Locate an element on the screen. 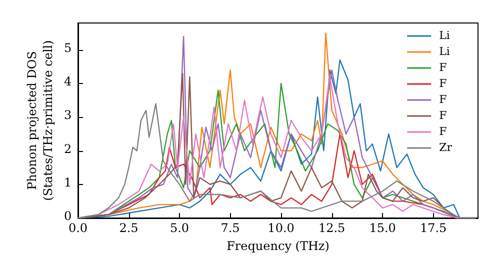 This screenshot has height=280, width=500. x-tick-label: 0.0 is located at coordinates (78, 228).